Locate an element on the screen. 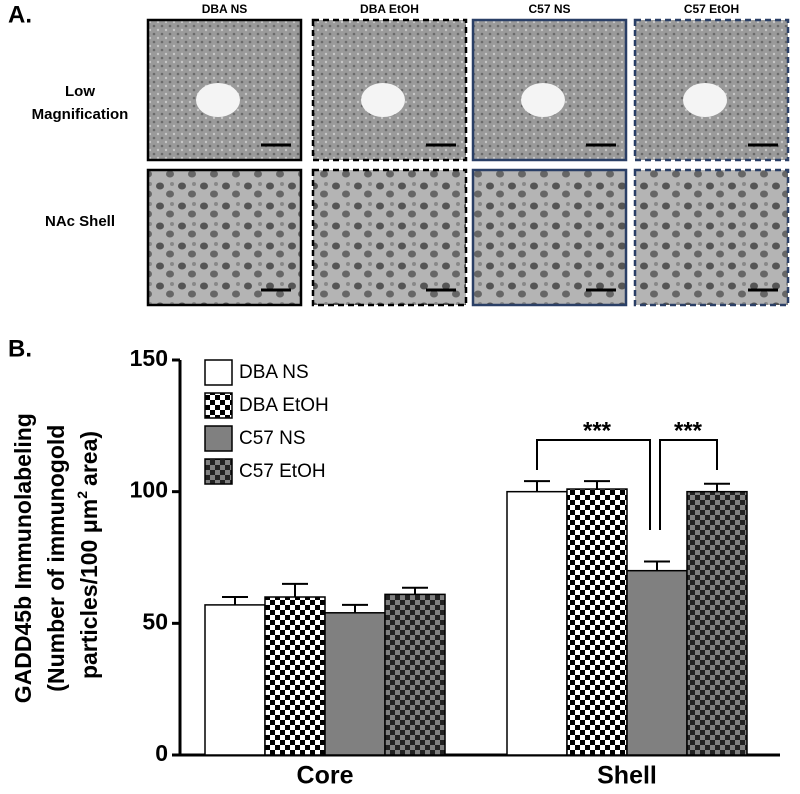 The image size is (800, 794). panel-label: B. is located at coordinates (20, 348).